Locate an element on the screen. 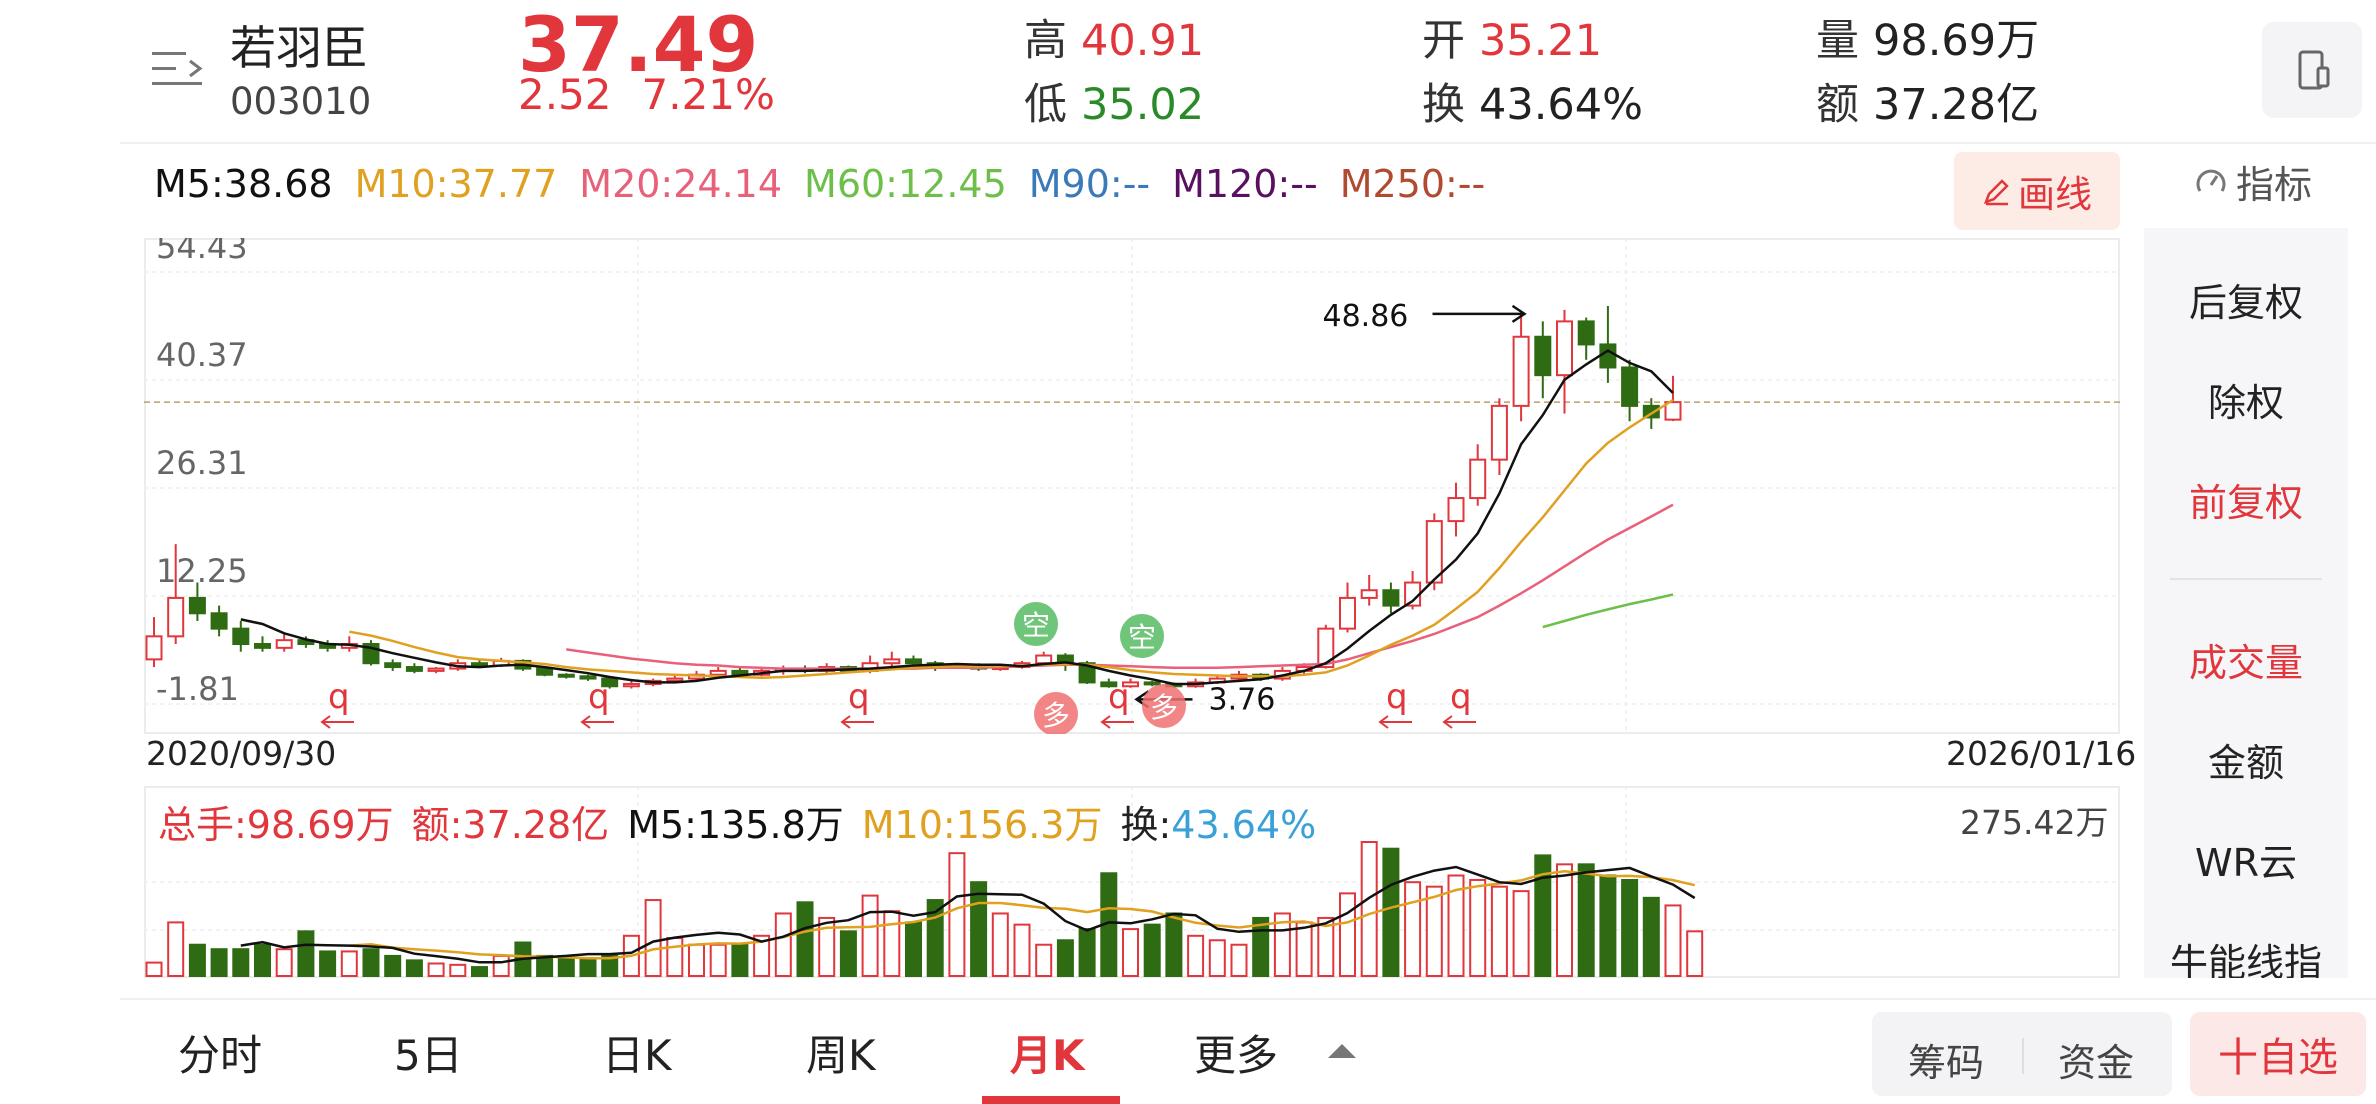 The height and width of the screenshot is (1104, 2376). indicator-wr-button: WR云 is located at coordinates (2246, 863).